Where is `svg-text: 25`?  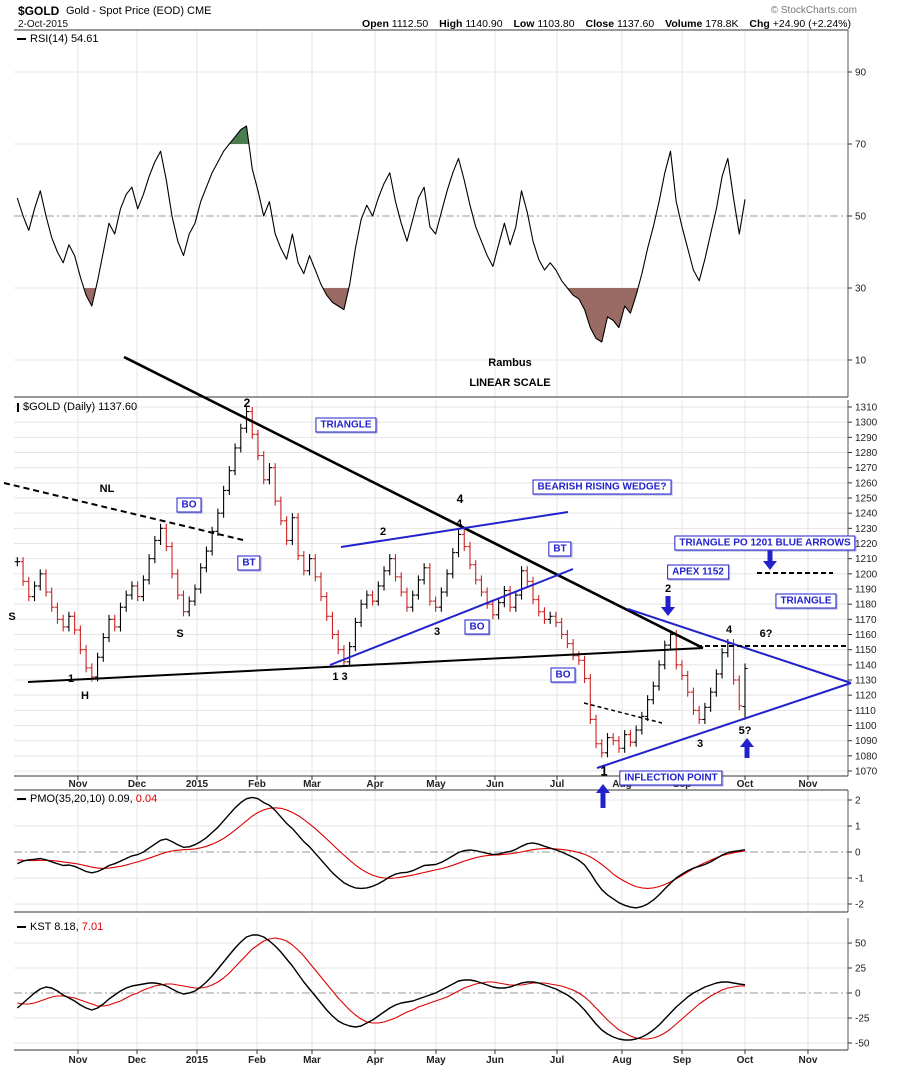
svg-text: 25 is located at coordinates (861, 969).